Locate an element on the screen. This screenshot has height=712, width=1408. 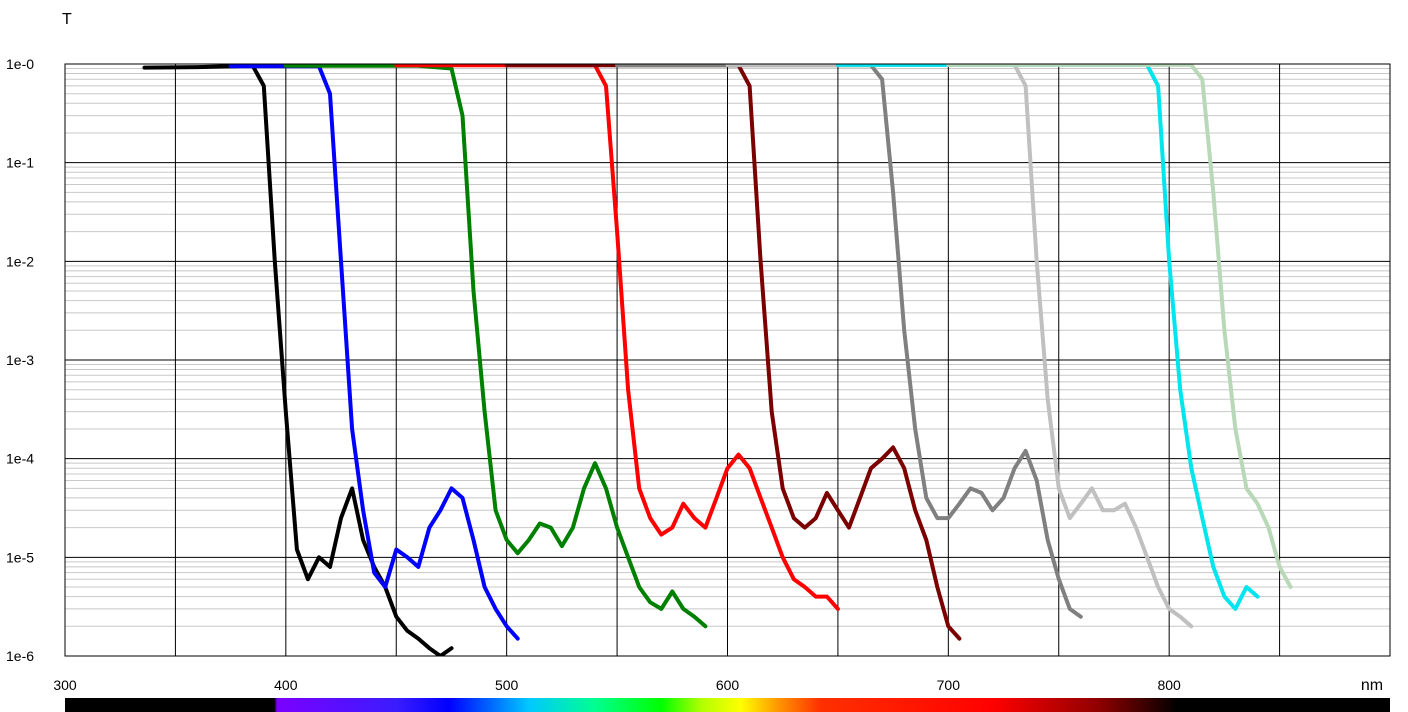
spectrum-bar is located at coordinates (727, 705).